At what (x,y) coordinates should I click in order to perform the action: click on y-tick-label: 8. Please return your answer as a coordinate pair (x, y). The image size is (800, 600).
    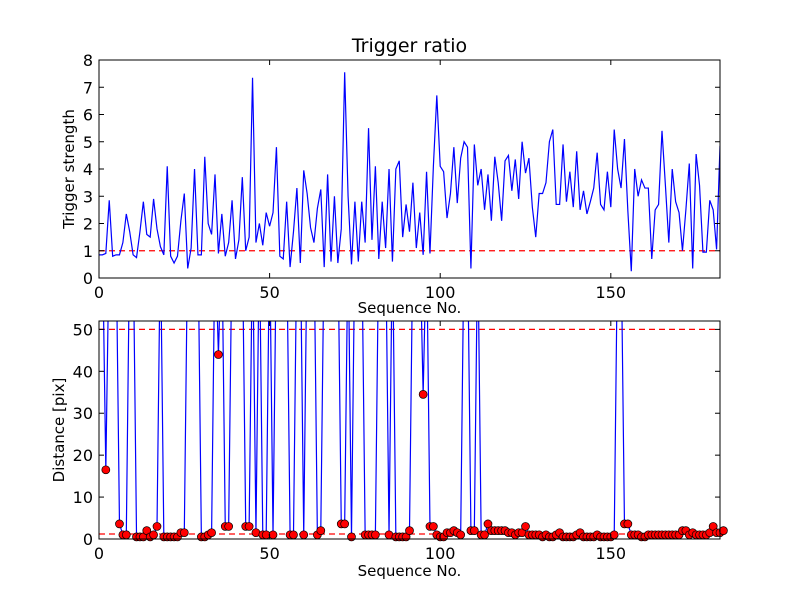
    Looking at the image, I should click on (88, 60).